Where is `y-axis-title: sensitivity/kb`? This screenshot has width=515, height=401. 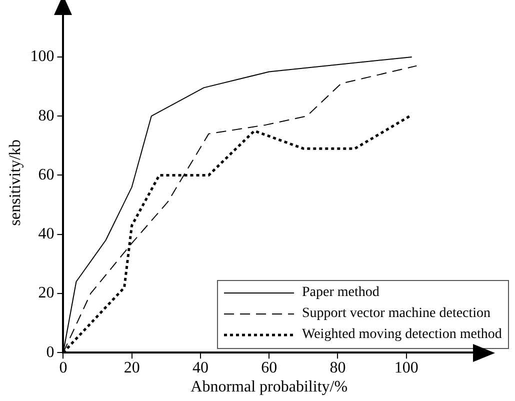
y-axis-title: sensitivity/kb is located at coordinates (15, 182).